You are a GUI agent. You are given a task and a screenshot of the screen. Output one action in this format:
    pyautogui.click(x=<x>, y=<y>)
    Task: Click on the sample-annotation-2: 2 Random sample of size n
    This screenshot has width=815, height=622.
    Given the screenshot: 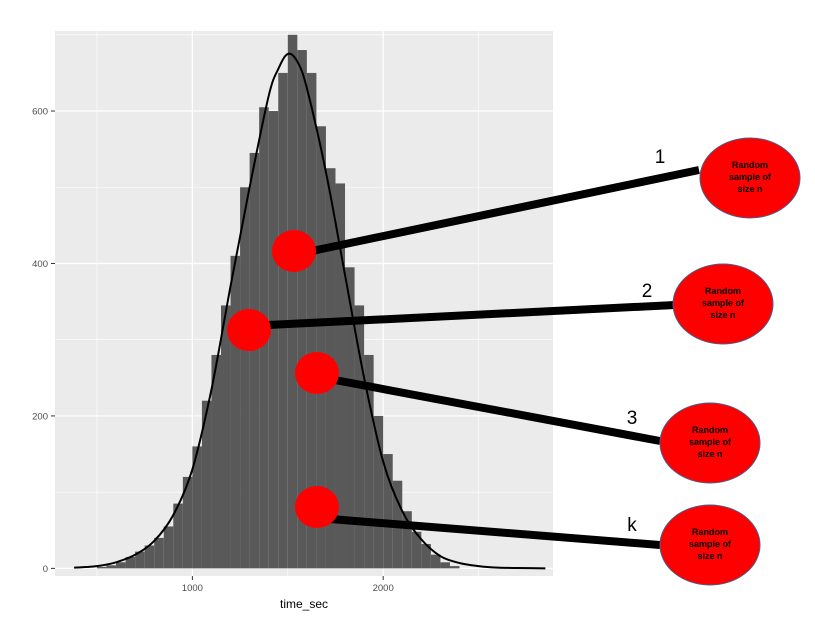 What is the action you would take?
    pyautogui.click(x=500, y=307)
    